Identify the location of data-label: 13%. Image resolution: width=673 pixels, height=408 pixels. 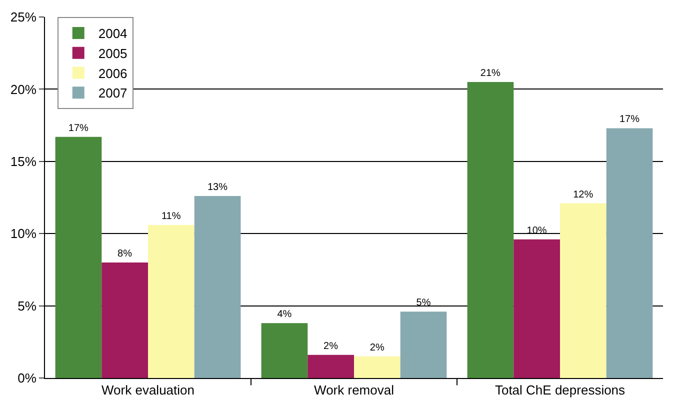
(217, 188).